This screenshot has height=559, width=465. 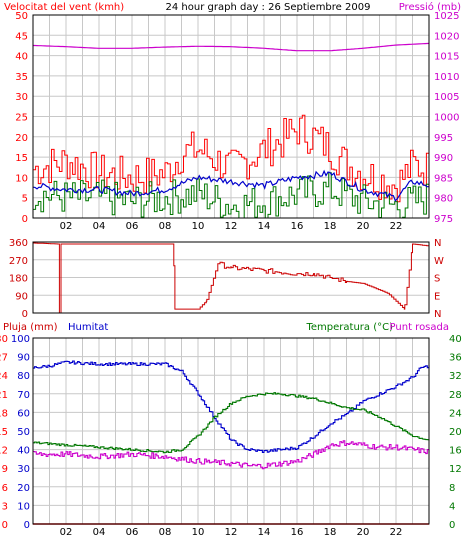 What do you see at coordinates (20, 339) in the screenshot?
I see `humidity-y-tick-label: 100` at bounding box center [20, 339].